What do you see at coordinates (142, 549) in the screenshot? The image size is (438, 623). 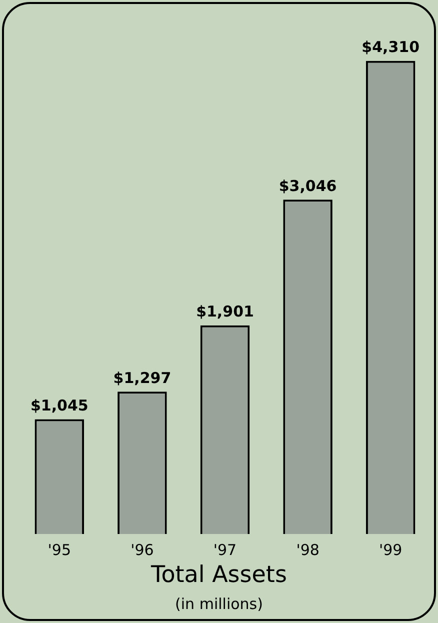 I see `x-tick-label: '96` at bounding box center [142, 549].